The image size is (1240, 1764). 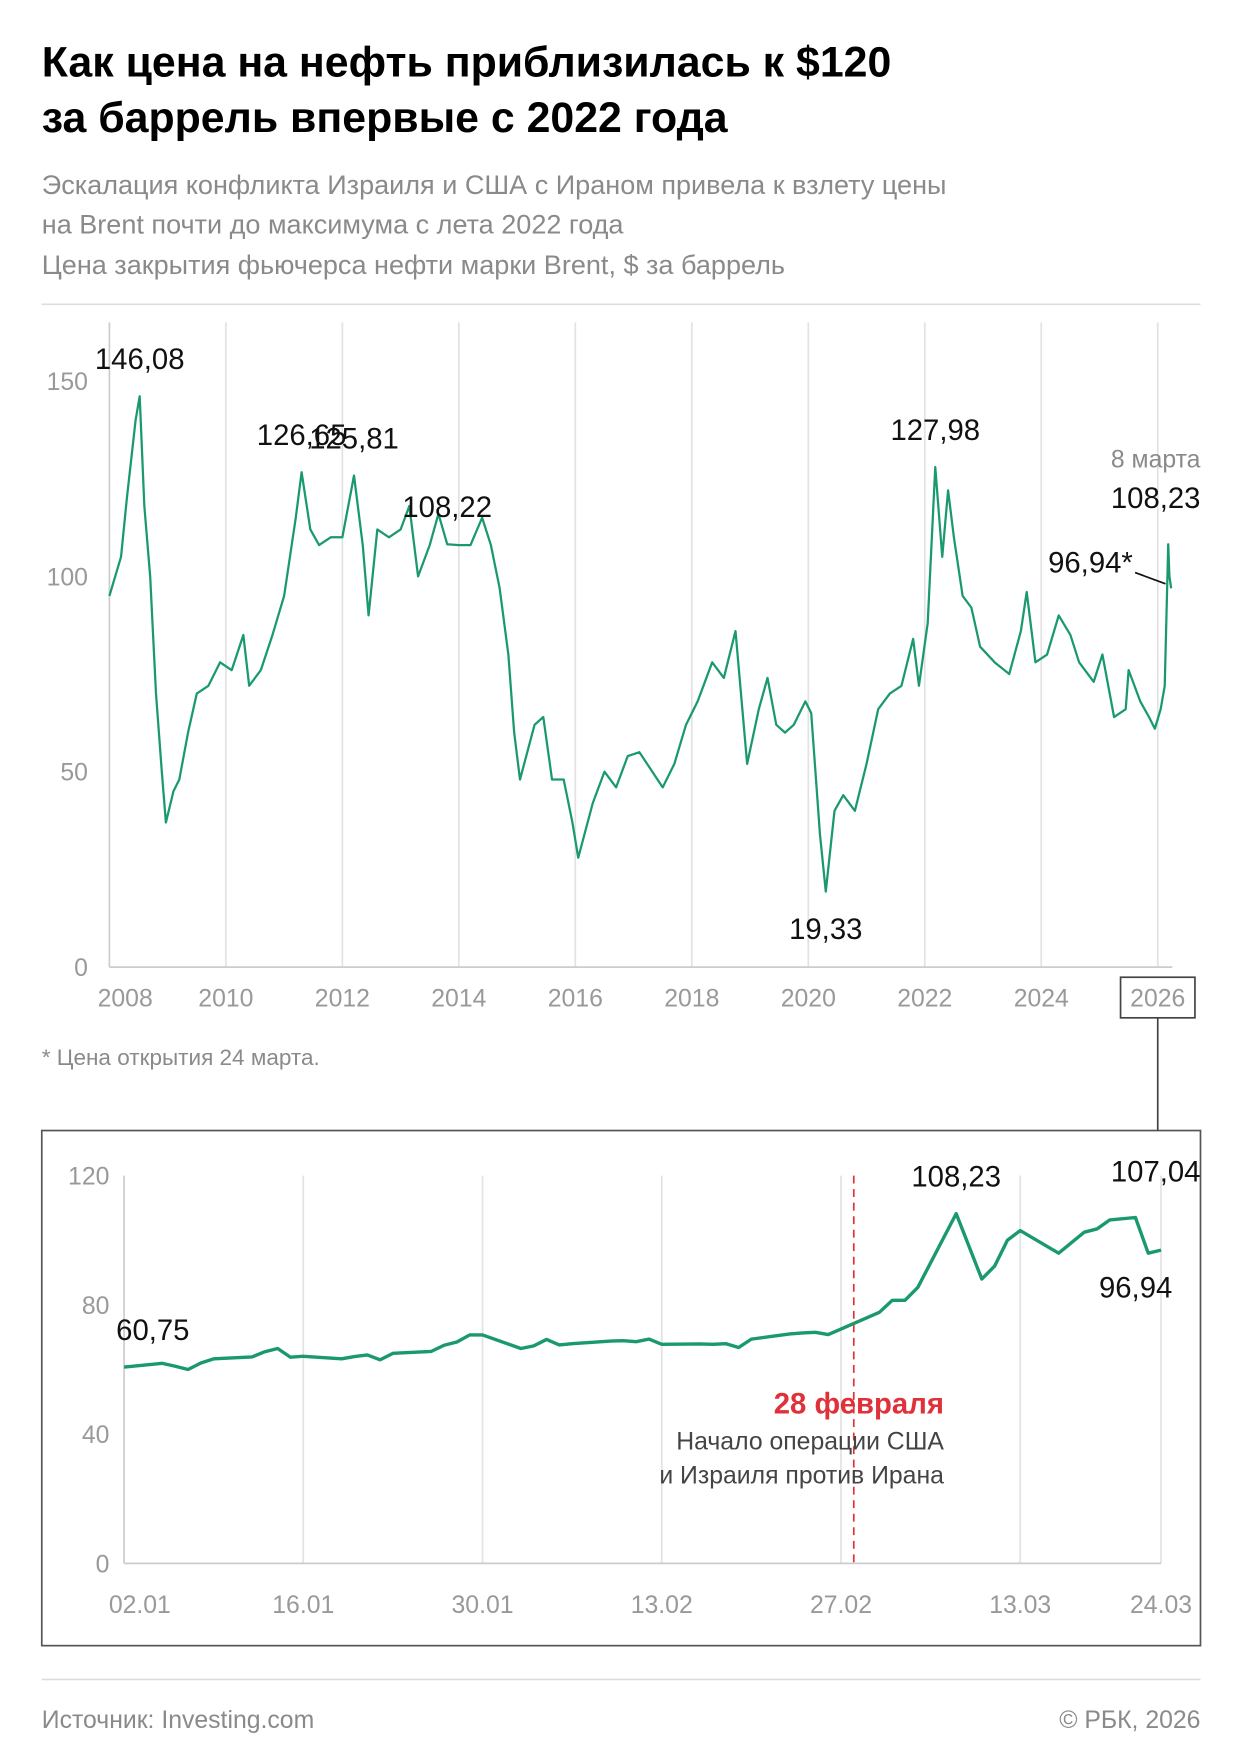 I want to click on data-label: 96,94*, so click(x=1090, y=563).